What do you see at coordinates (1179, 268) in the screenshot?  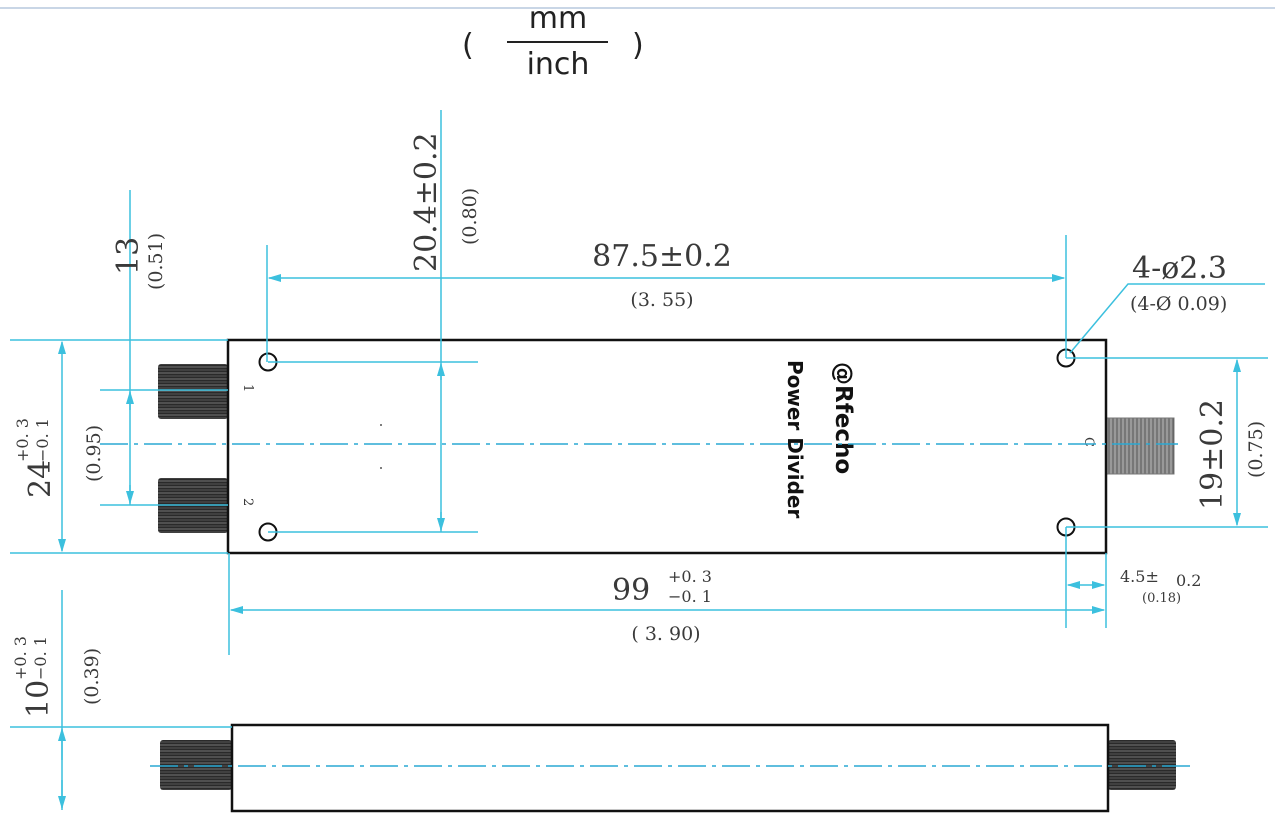 I see `dim-holes-mm: 4-ø2.3` at bounding box center [1179, 268].